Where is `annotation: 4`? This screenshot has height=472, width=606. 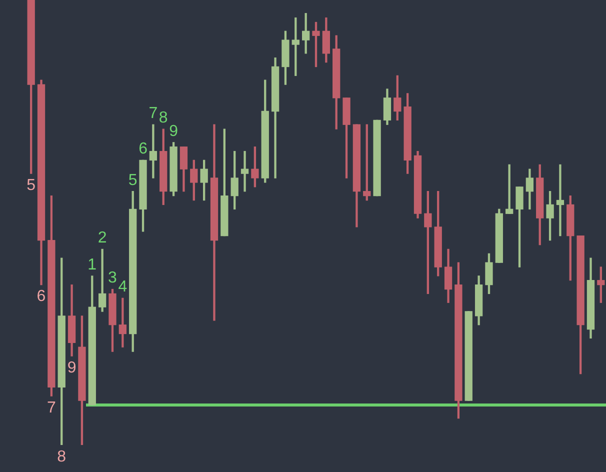
annotation: 4 is located at coordinates (123, 287).